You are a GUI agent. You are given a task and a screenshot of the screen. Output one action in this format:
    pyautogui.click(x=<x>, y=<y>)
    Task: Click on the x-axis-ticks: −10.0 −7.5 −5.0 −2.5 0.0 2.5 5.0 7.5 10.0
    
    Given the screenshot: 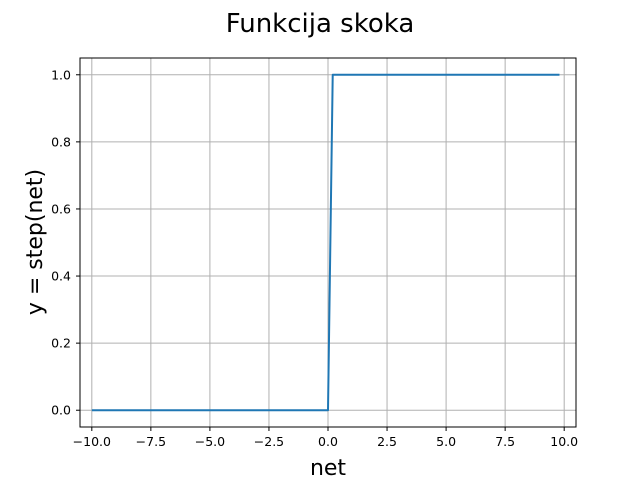 What is the action you would take?
    pyautogui.click(x=325, y=438)
    